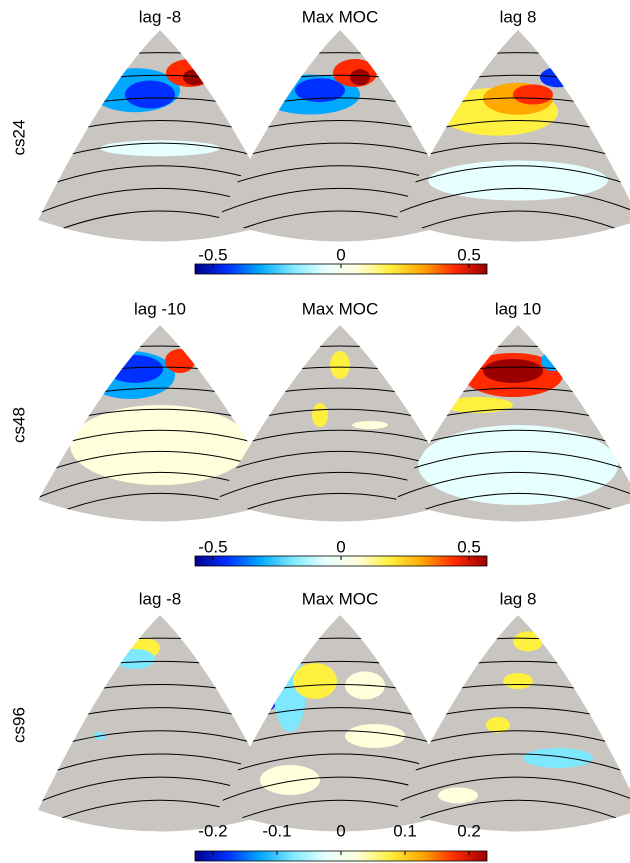 This screenshot has height=863, width=630. Describe the element at coordinates (469, 830) in the screenshot. I see `colorbar-tick-label: 0.2` at that location.